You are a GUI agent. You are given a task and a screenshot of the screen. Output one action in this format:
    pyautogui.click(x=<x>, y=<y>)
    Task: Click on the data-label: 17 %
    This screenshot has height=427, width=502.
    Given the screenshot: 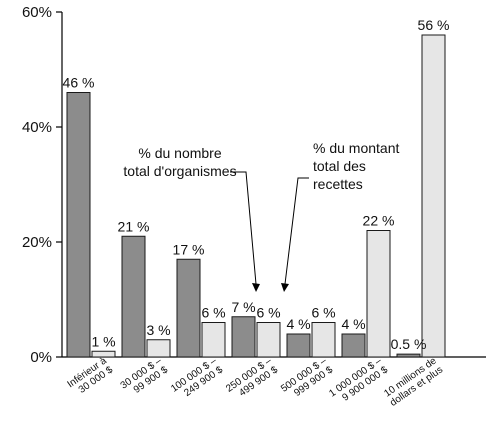 What is the action you would take?
    pyautogui.click(x=189, y=249)
    